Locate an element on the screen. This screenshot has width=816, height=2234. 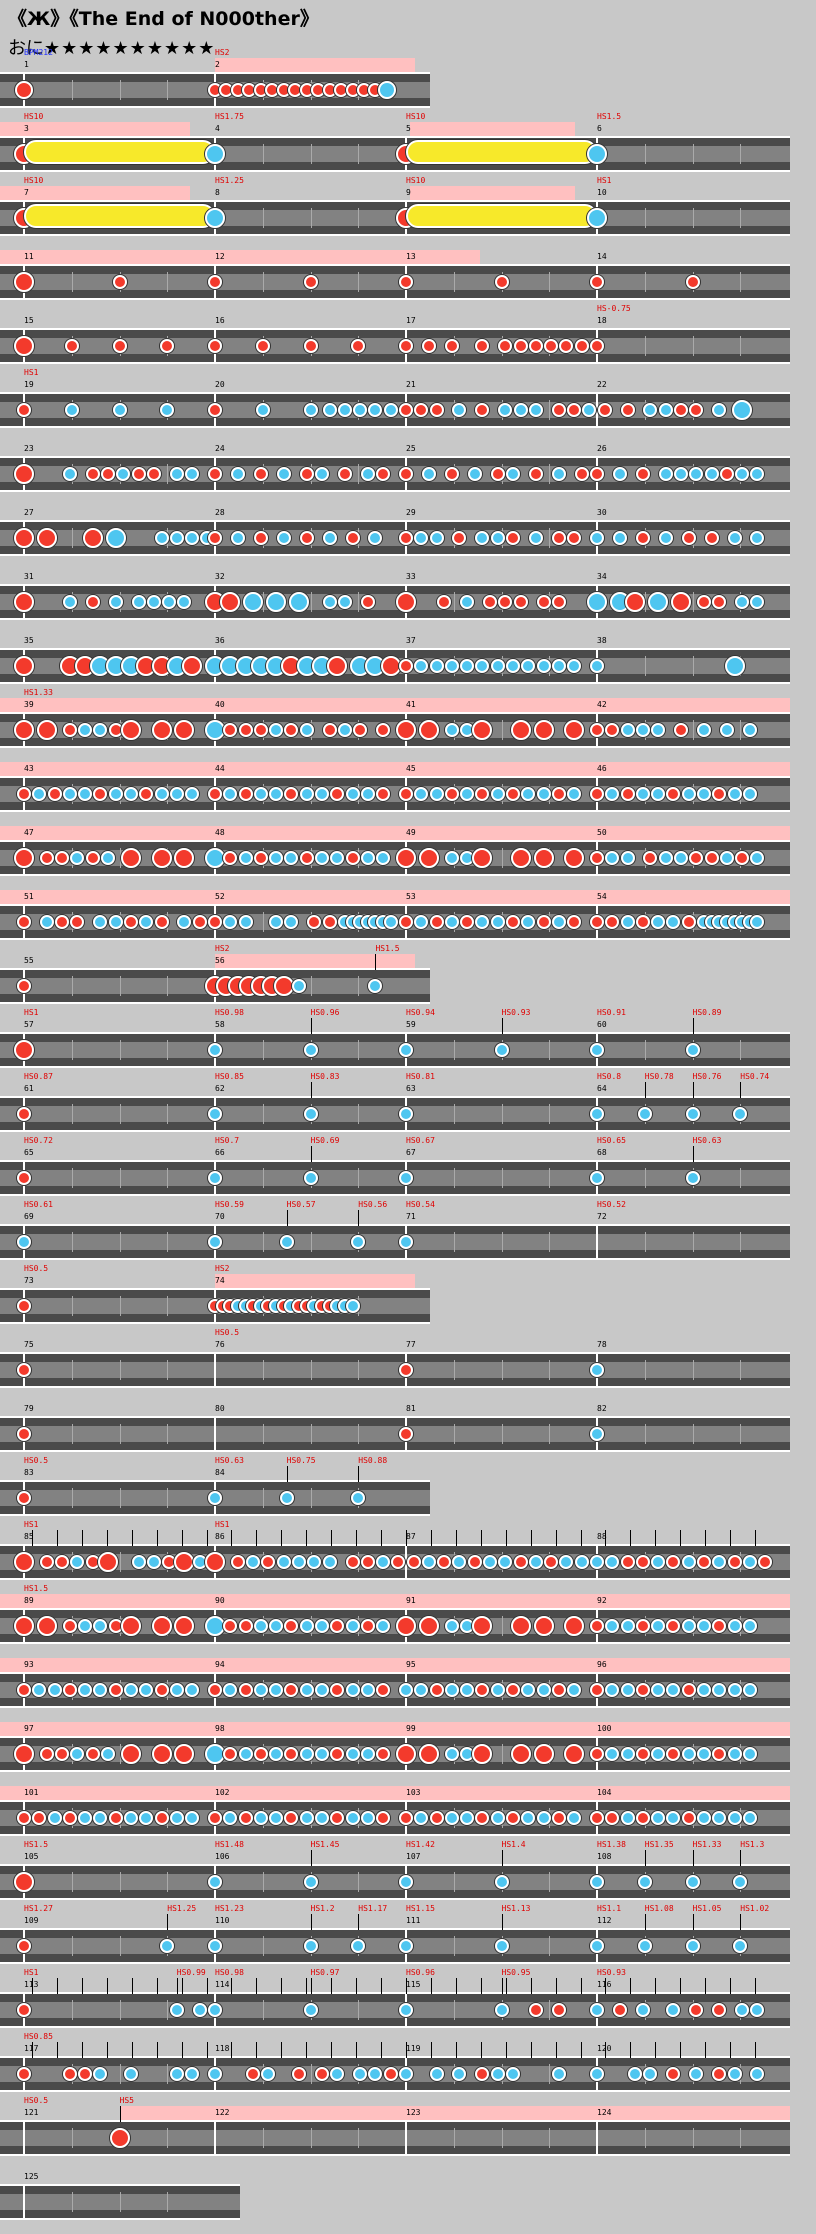
measure-number: 111 is located at coordinates (413, 1920).